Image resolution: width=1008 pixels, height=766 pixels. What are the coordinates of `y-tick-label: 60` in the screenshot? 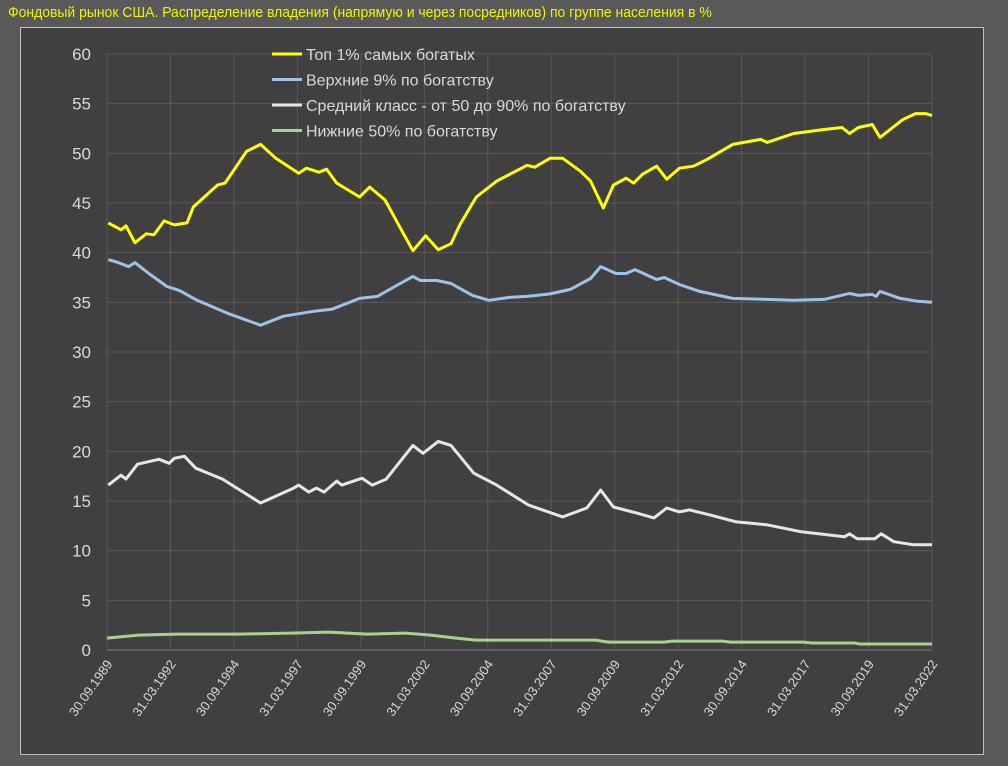 It's located at (81, 54).